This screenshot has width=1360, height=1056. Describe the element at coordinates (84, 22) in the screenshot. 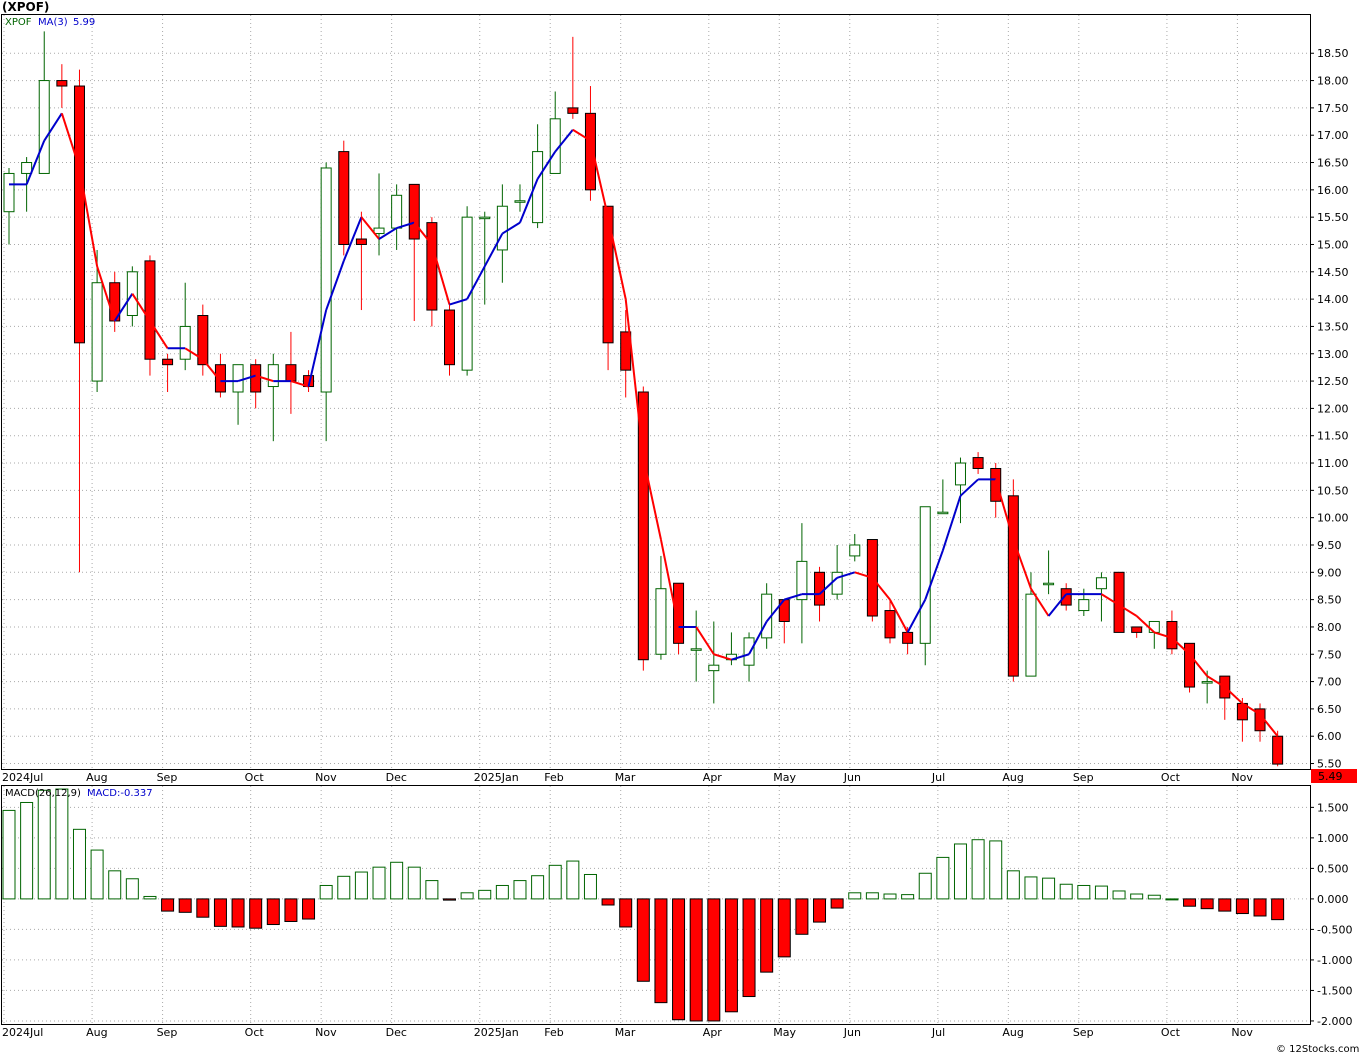

I see `legend-ma-value: 5.99` at that location.